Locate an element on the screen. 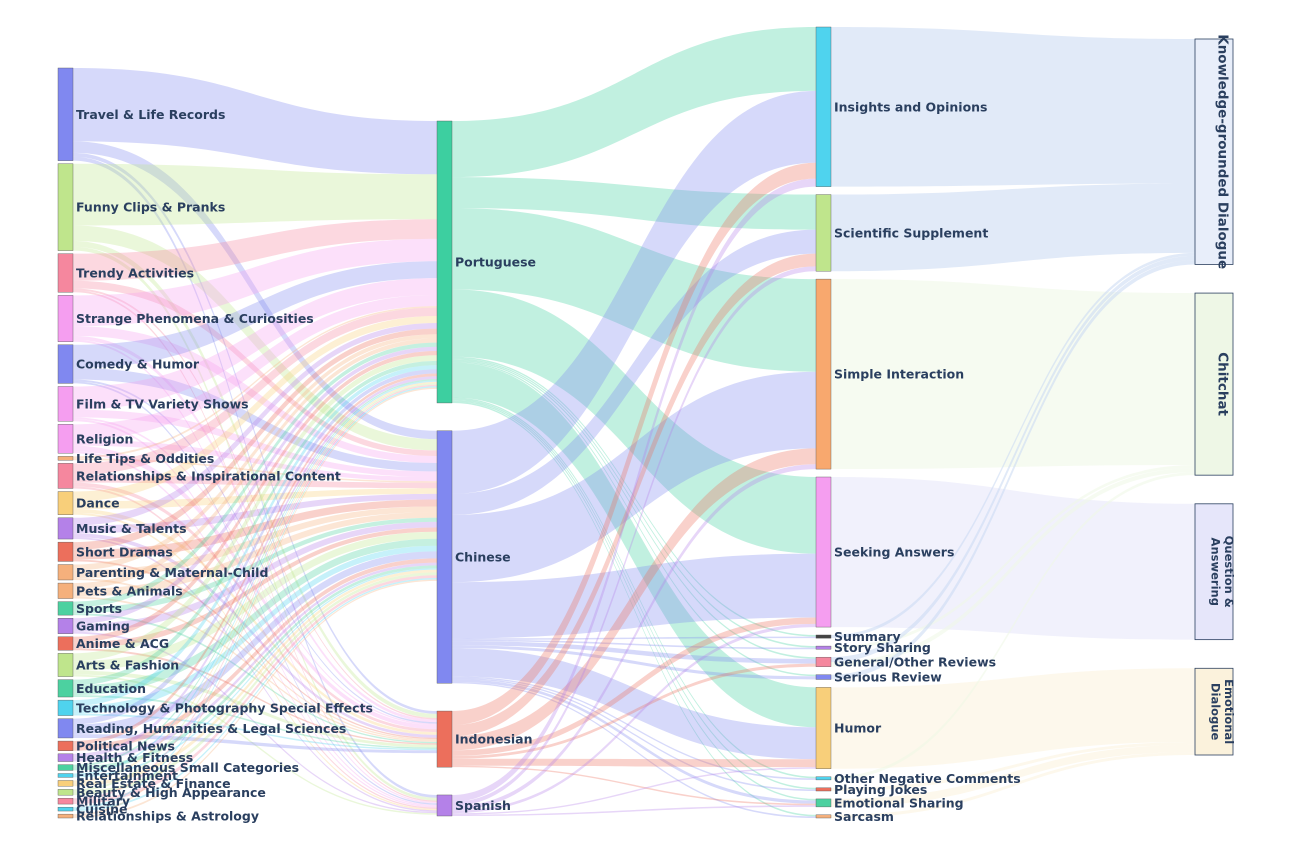  link-l1-t6 is located at coordinates (634, 652).